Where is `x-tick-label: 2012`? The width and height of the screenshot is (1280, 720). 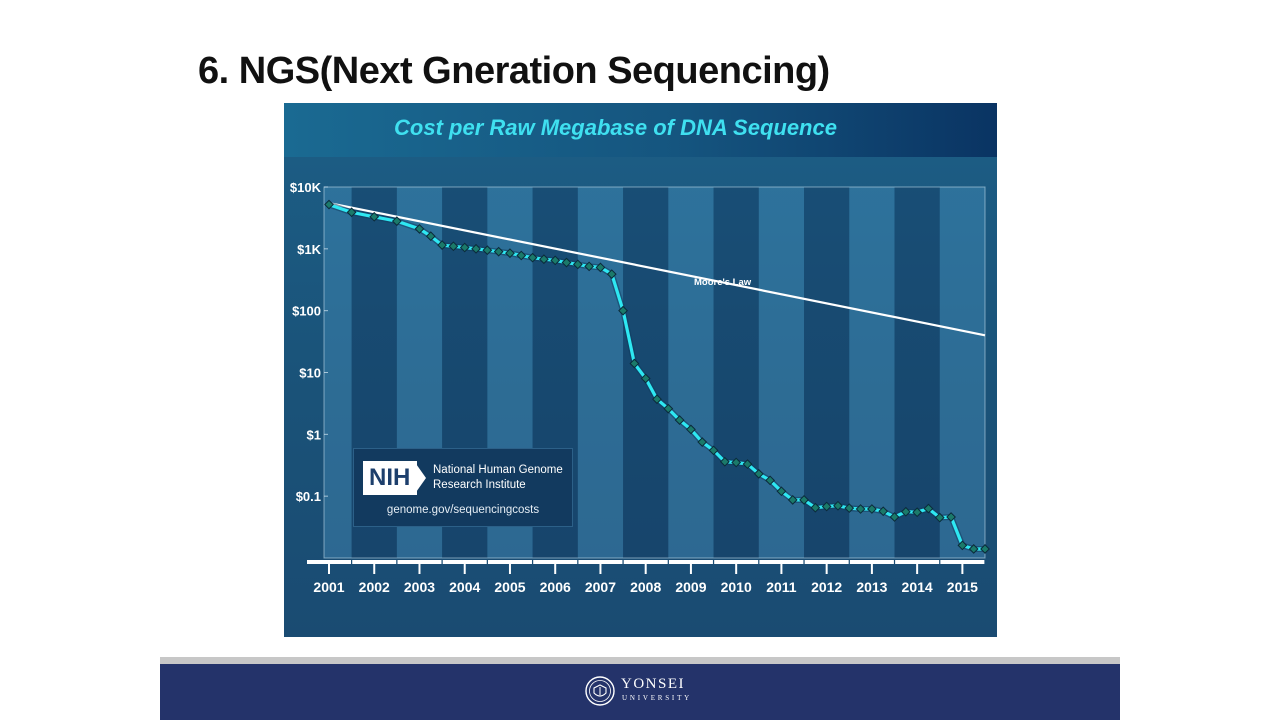 x-tick-label: 2012 is located at coordinates (826, 587).